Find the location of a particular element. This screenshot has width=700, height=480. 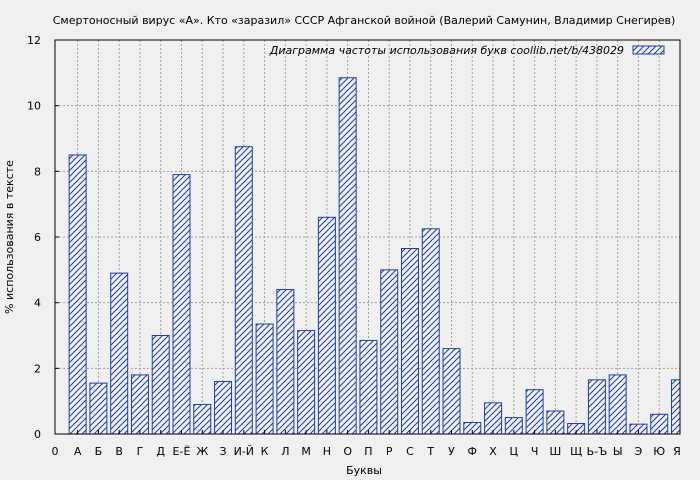

x-tick-label: Р is located at coordinates (389, 451).